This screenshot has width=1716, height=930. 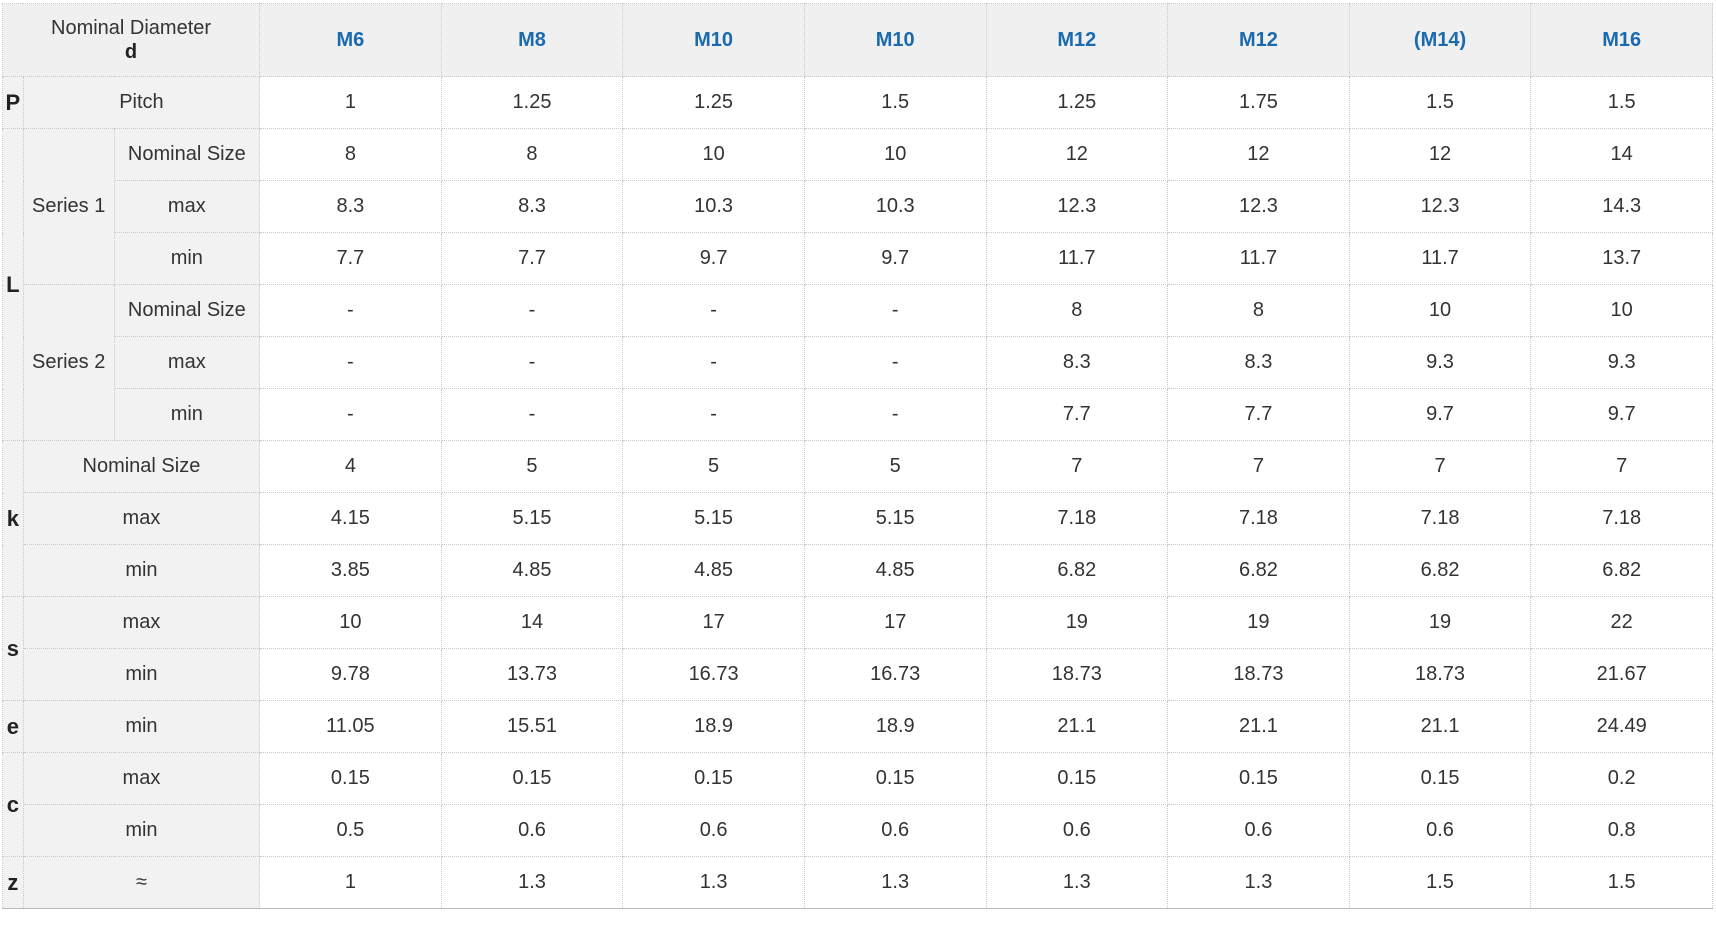 I want to click on z-approx-label: ≈, so click(x=141, y=882).